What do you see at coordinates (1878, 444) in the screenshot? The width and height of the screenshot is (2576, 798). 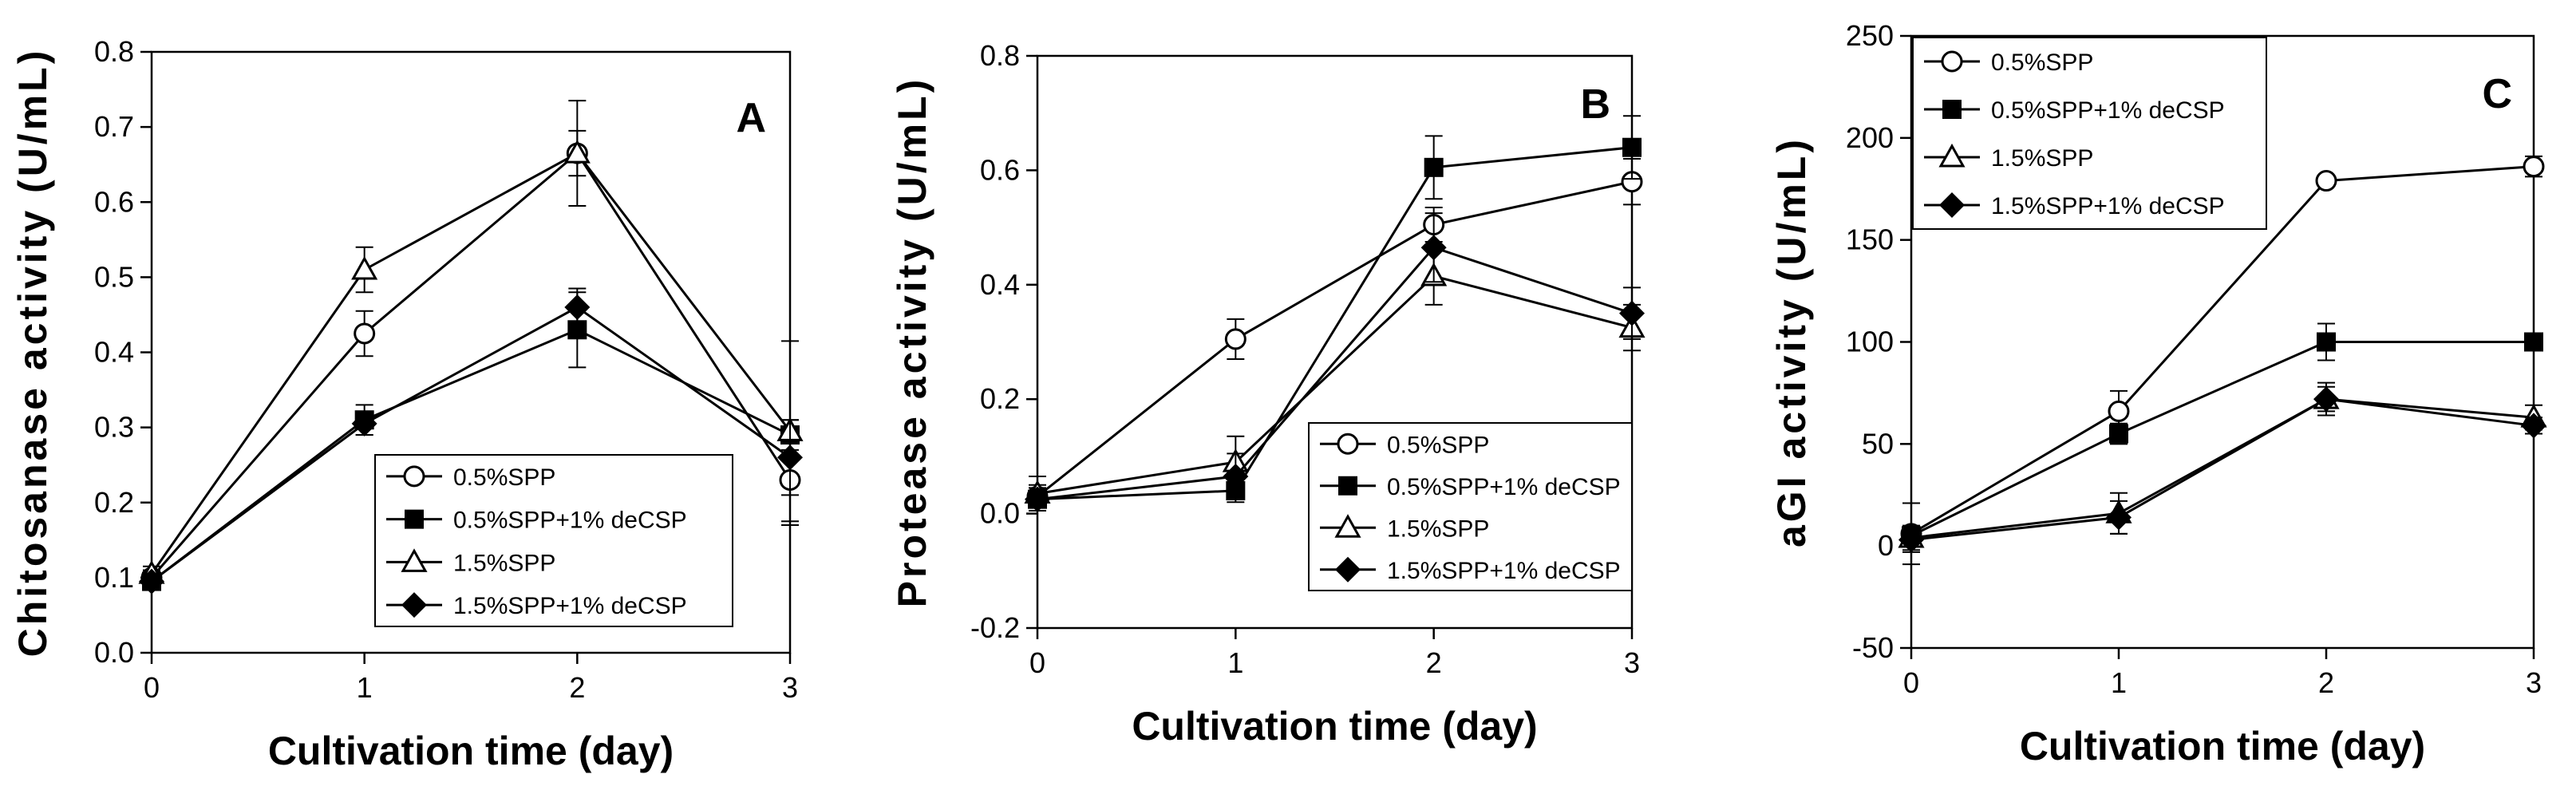 I see `y-tick-label: 50` at bounding box center [1878, 444].